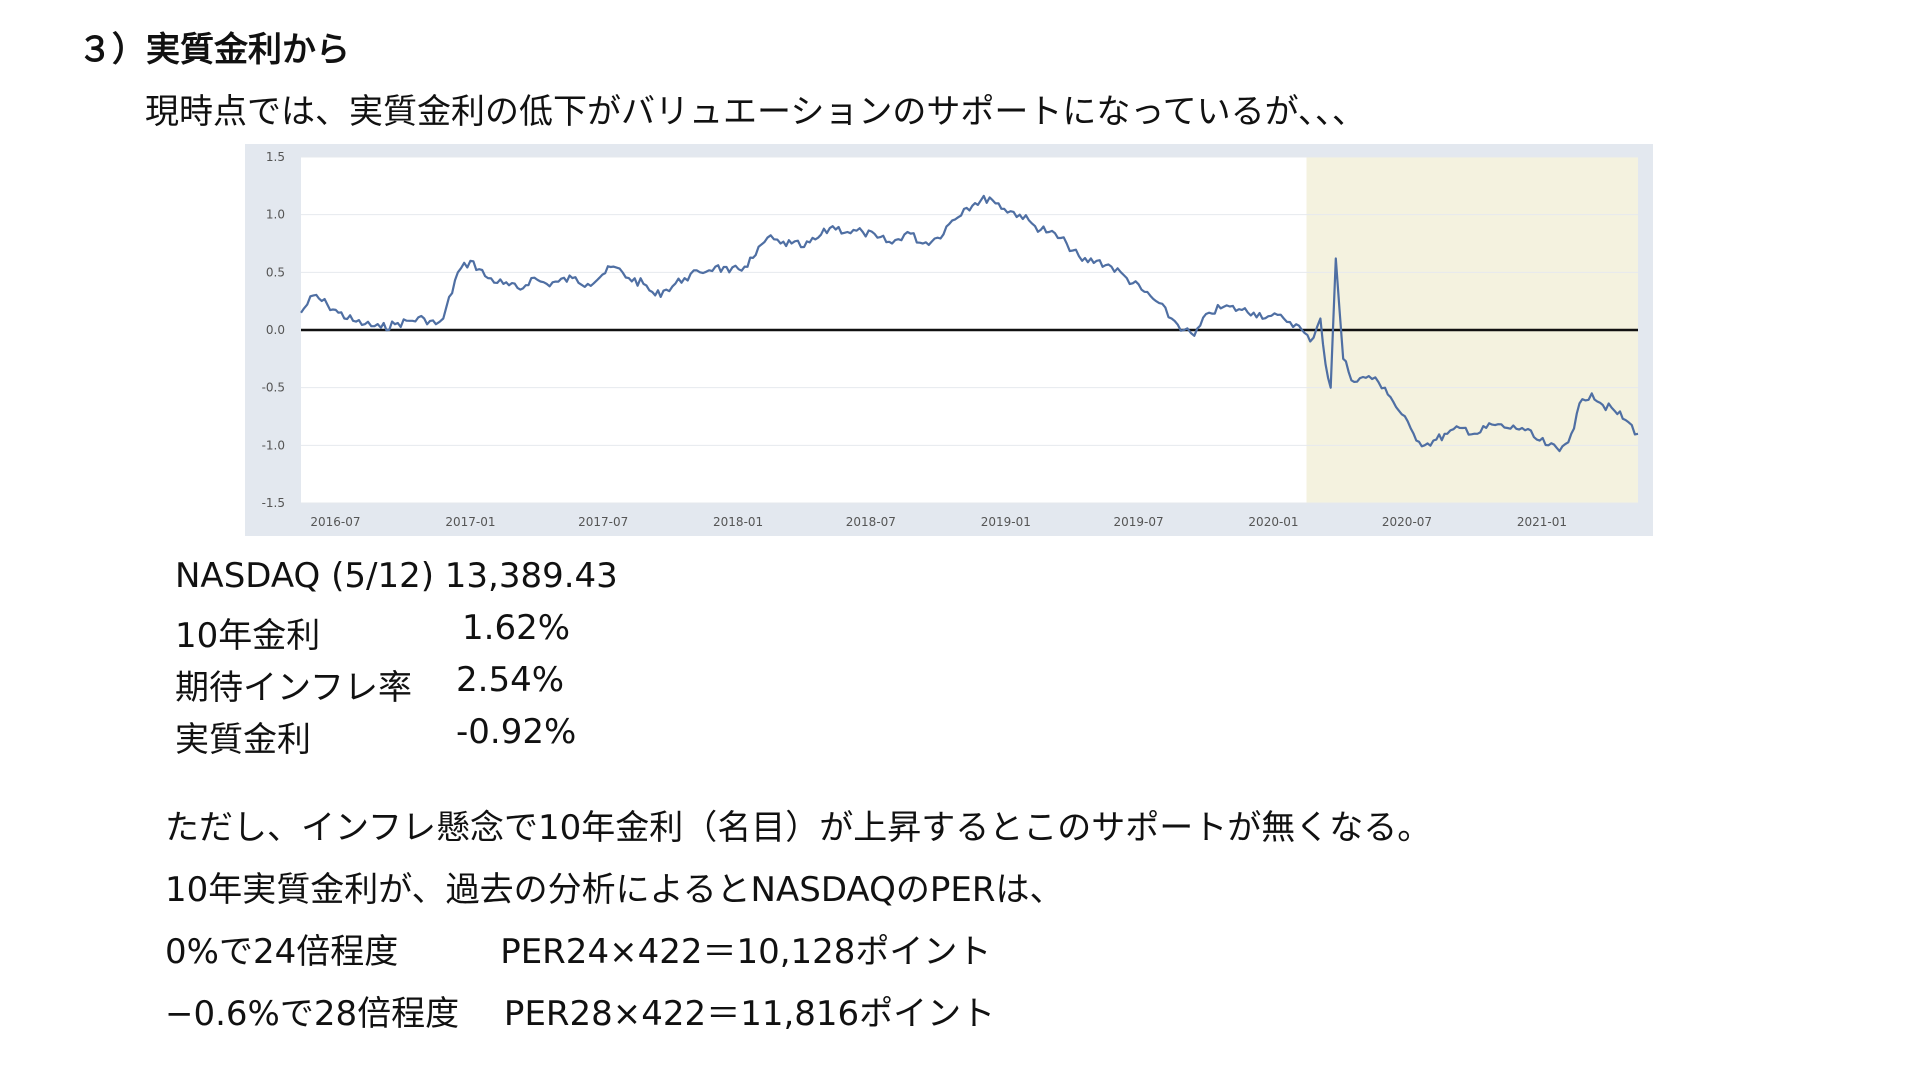 This screenshot has width=1920, height=1080. Describe the element at coordinates (516, 628) in the screenshot. I see `stat-10y-value: 1.62%` at that location.